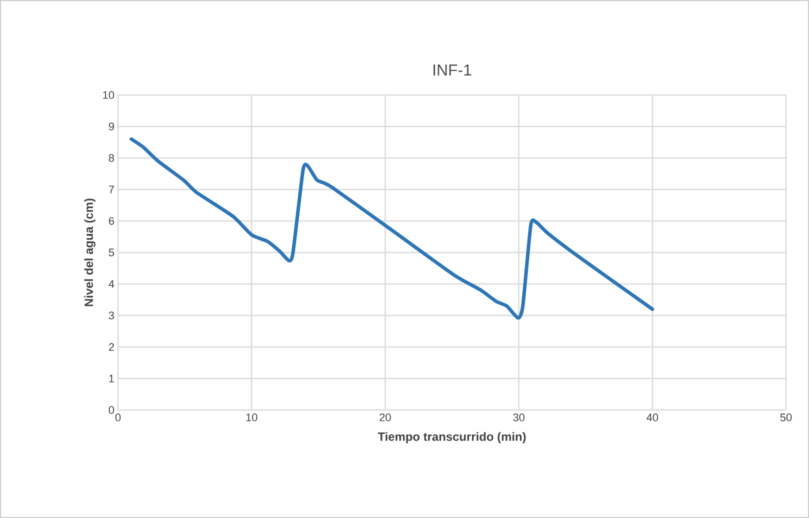 The width and height of the screenshot is (809, 518). I want to click on y-tick-label: 9, so click(111, 126).